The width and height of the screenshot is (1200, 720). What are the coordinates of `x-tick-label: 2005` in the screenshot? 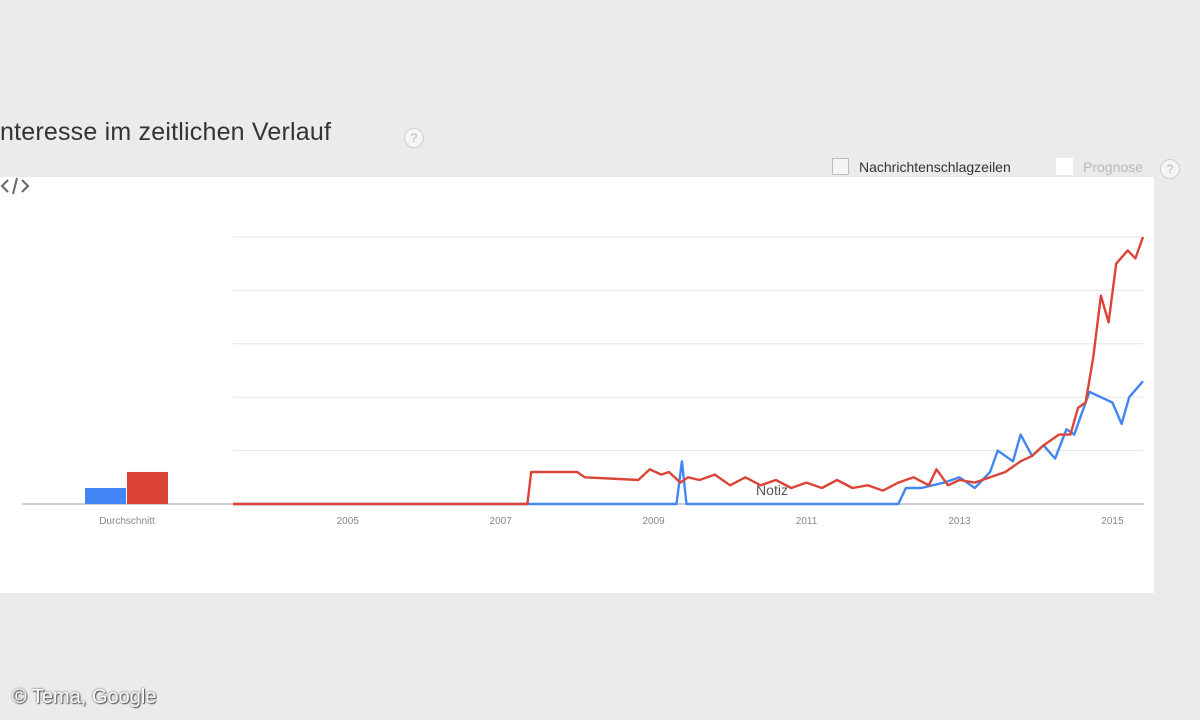 It's located at (348, 521).